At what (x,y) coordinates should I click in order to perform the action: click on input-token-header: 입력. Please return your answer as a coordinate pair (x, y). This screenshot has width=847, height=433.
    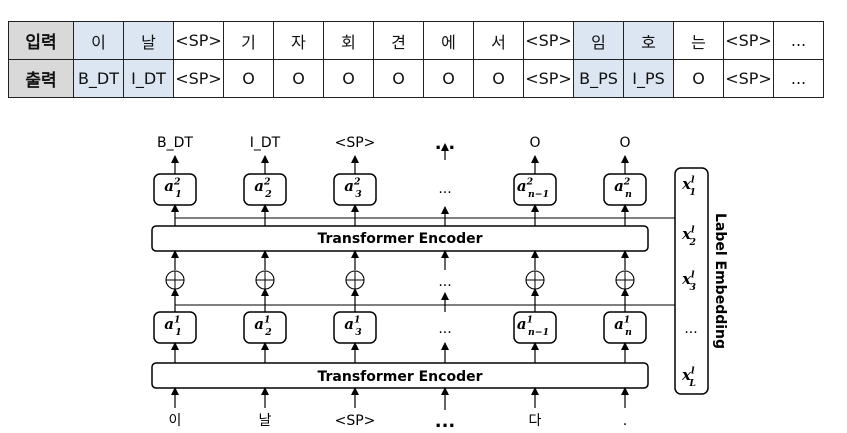
    Looking at the image, I should click on (41, 40).